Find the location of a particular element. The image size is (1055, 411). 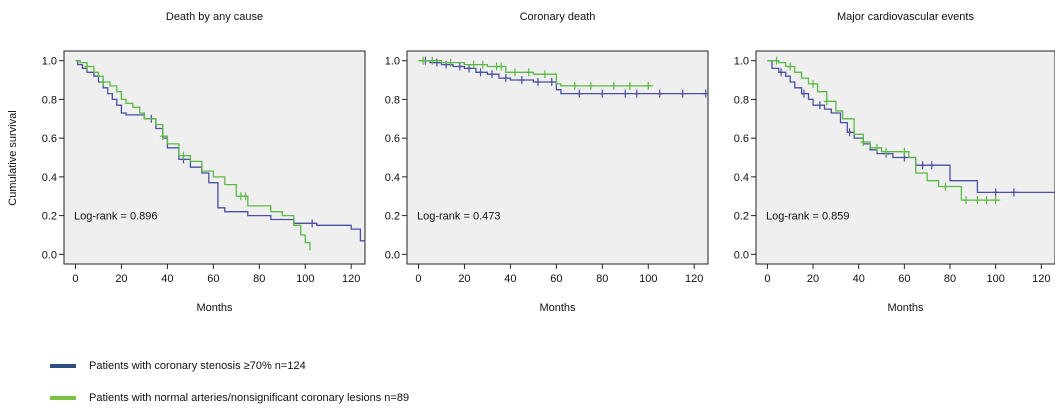

y-axis-label: Cumulative survival is located at coordinates (13, 157).